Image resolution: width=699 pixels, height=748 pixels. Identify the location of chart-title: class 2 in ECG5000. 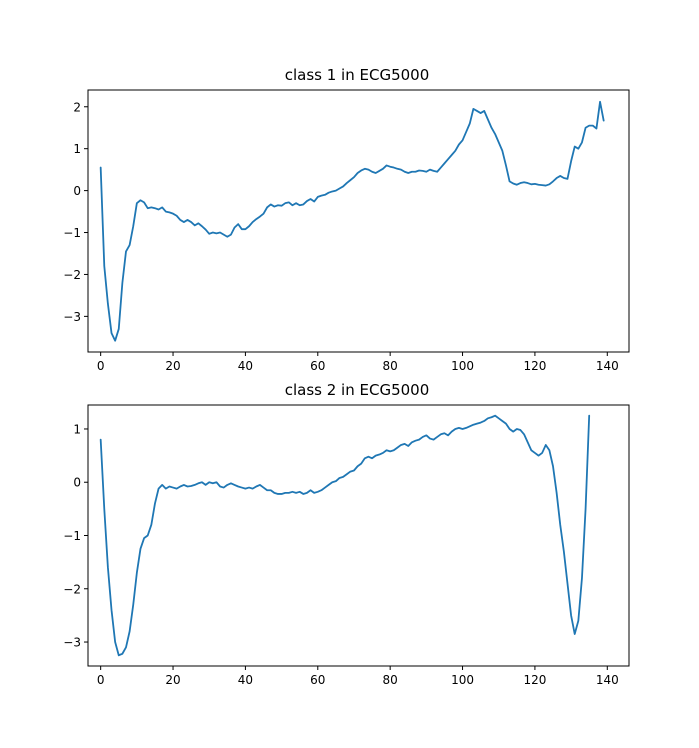
(357, 390).